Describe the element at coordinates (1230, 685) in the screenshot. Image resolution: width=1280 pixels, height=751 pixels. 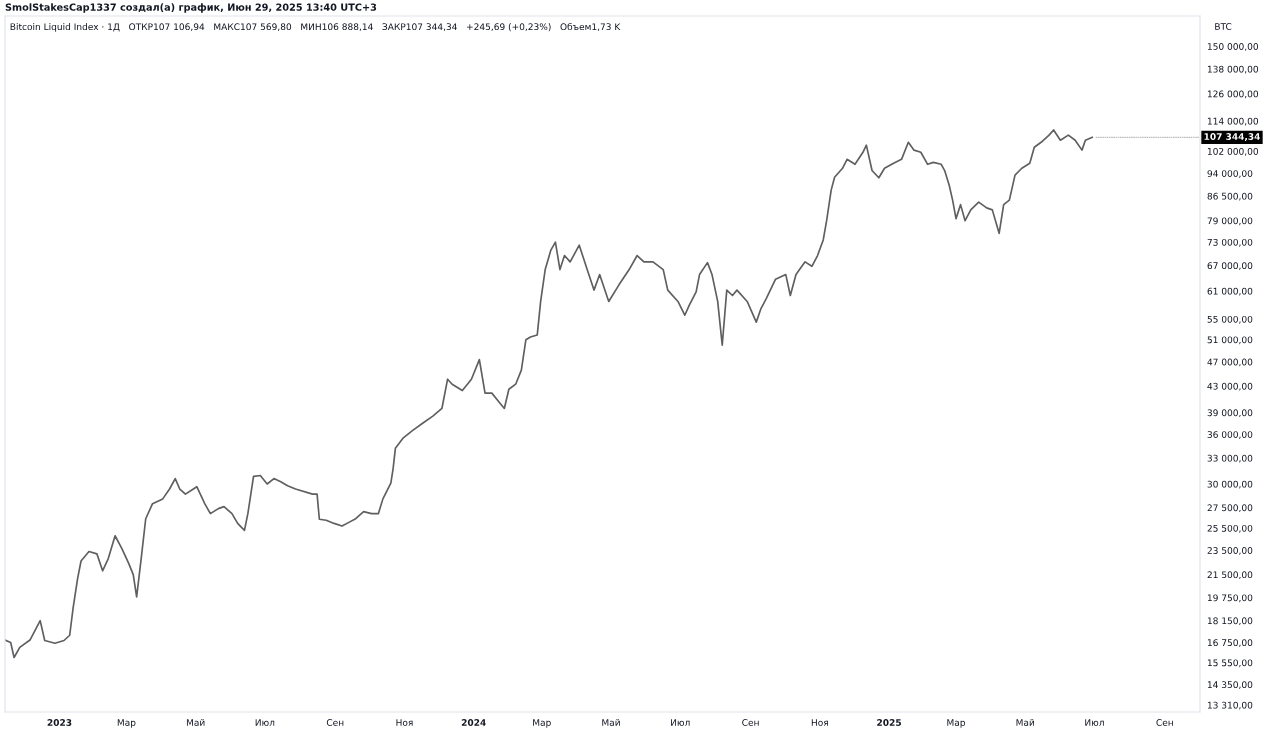
I see `y-tick-label: 14 350,00` at that location.